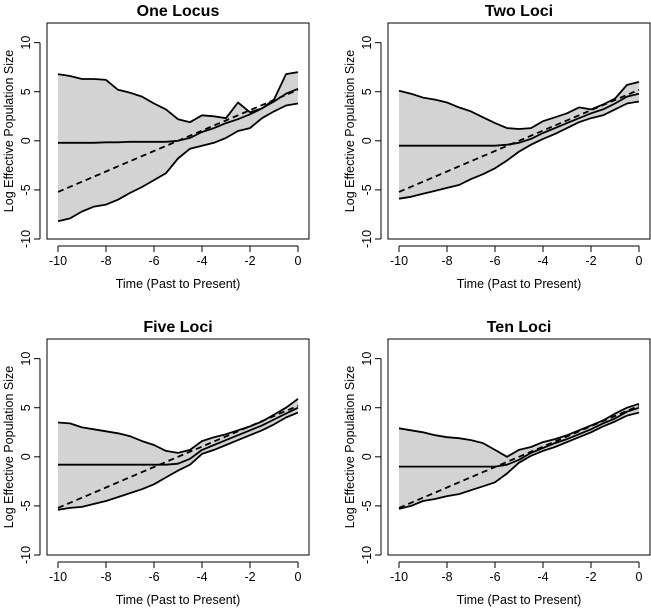 The image size is (651, 608). Describe the element at coordinates (519, 327) in the screenshot. I see `chart-title: Ten Loci` at that location.